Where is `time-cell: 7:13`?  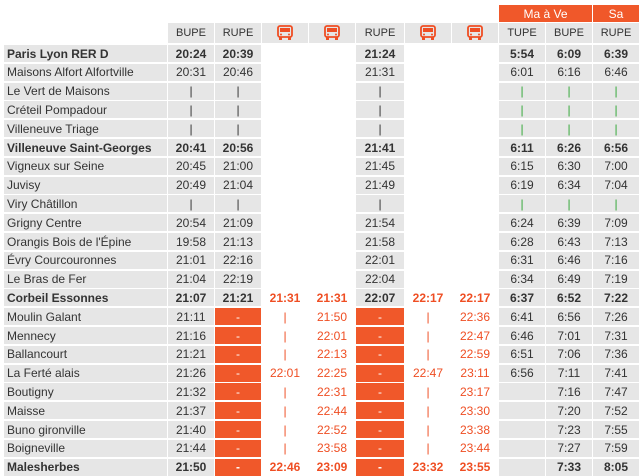
time-cell: 7:13 is located at coordinates (616, 241).